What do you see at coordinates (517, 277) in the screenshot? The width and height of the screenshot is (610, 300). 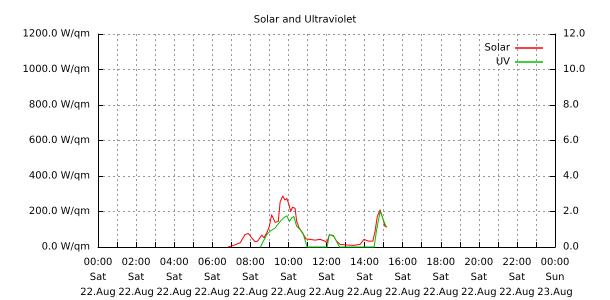 I see `x-tick-label: 22:00 Sat 22.Aug` at bounding box center [517, 277].